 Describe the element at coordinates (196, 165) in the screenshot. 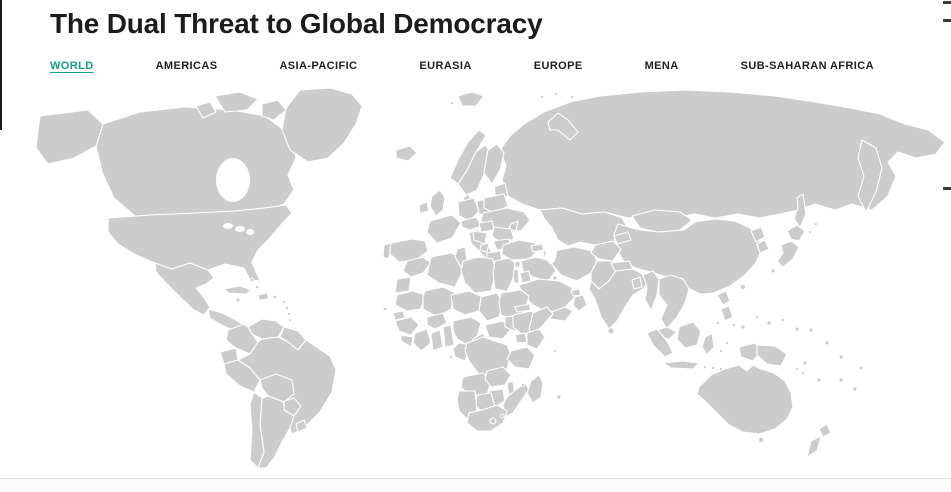

I see `country-canada` at that location.